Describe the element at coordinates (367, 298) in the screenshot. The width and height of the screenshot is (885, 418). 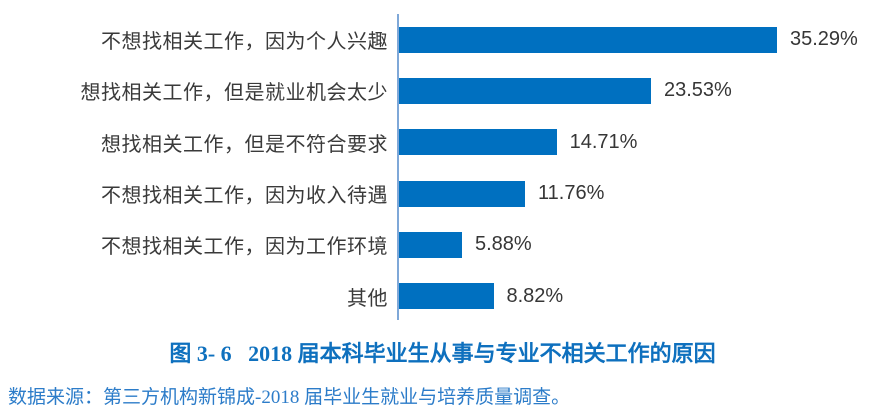
I see `category-label: 其他` at that location.